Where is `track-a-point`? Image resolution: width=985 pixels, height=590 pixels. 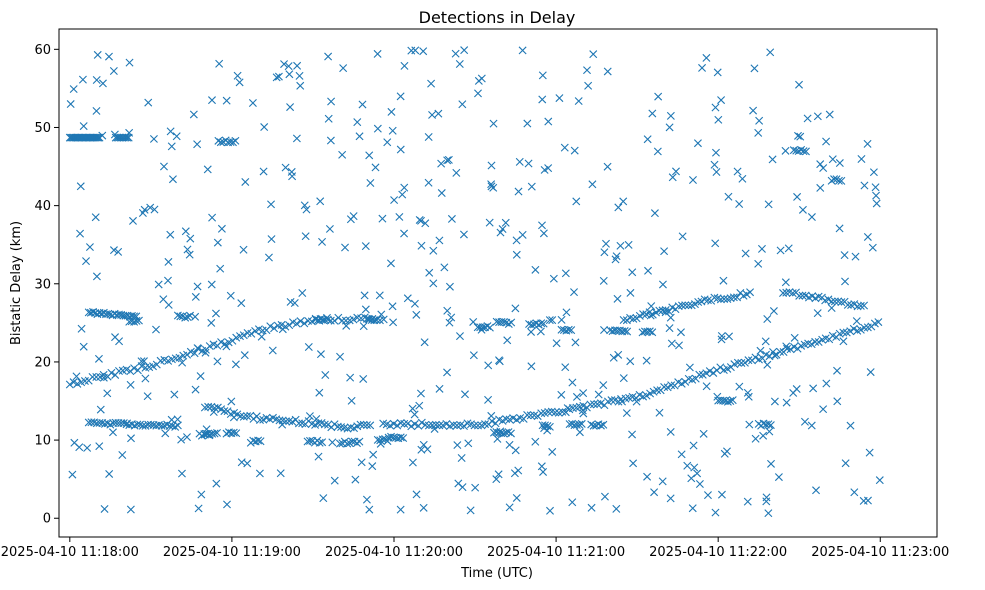
track-a-point is located at coordinates (111, 372).